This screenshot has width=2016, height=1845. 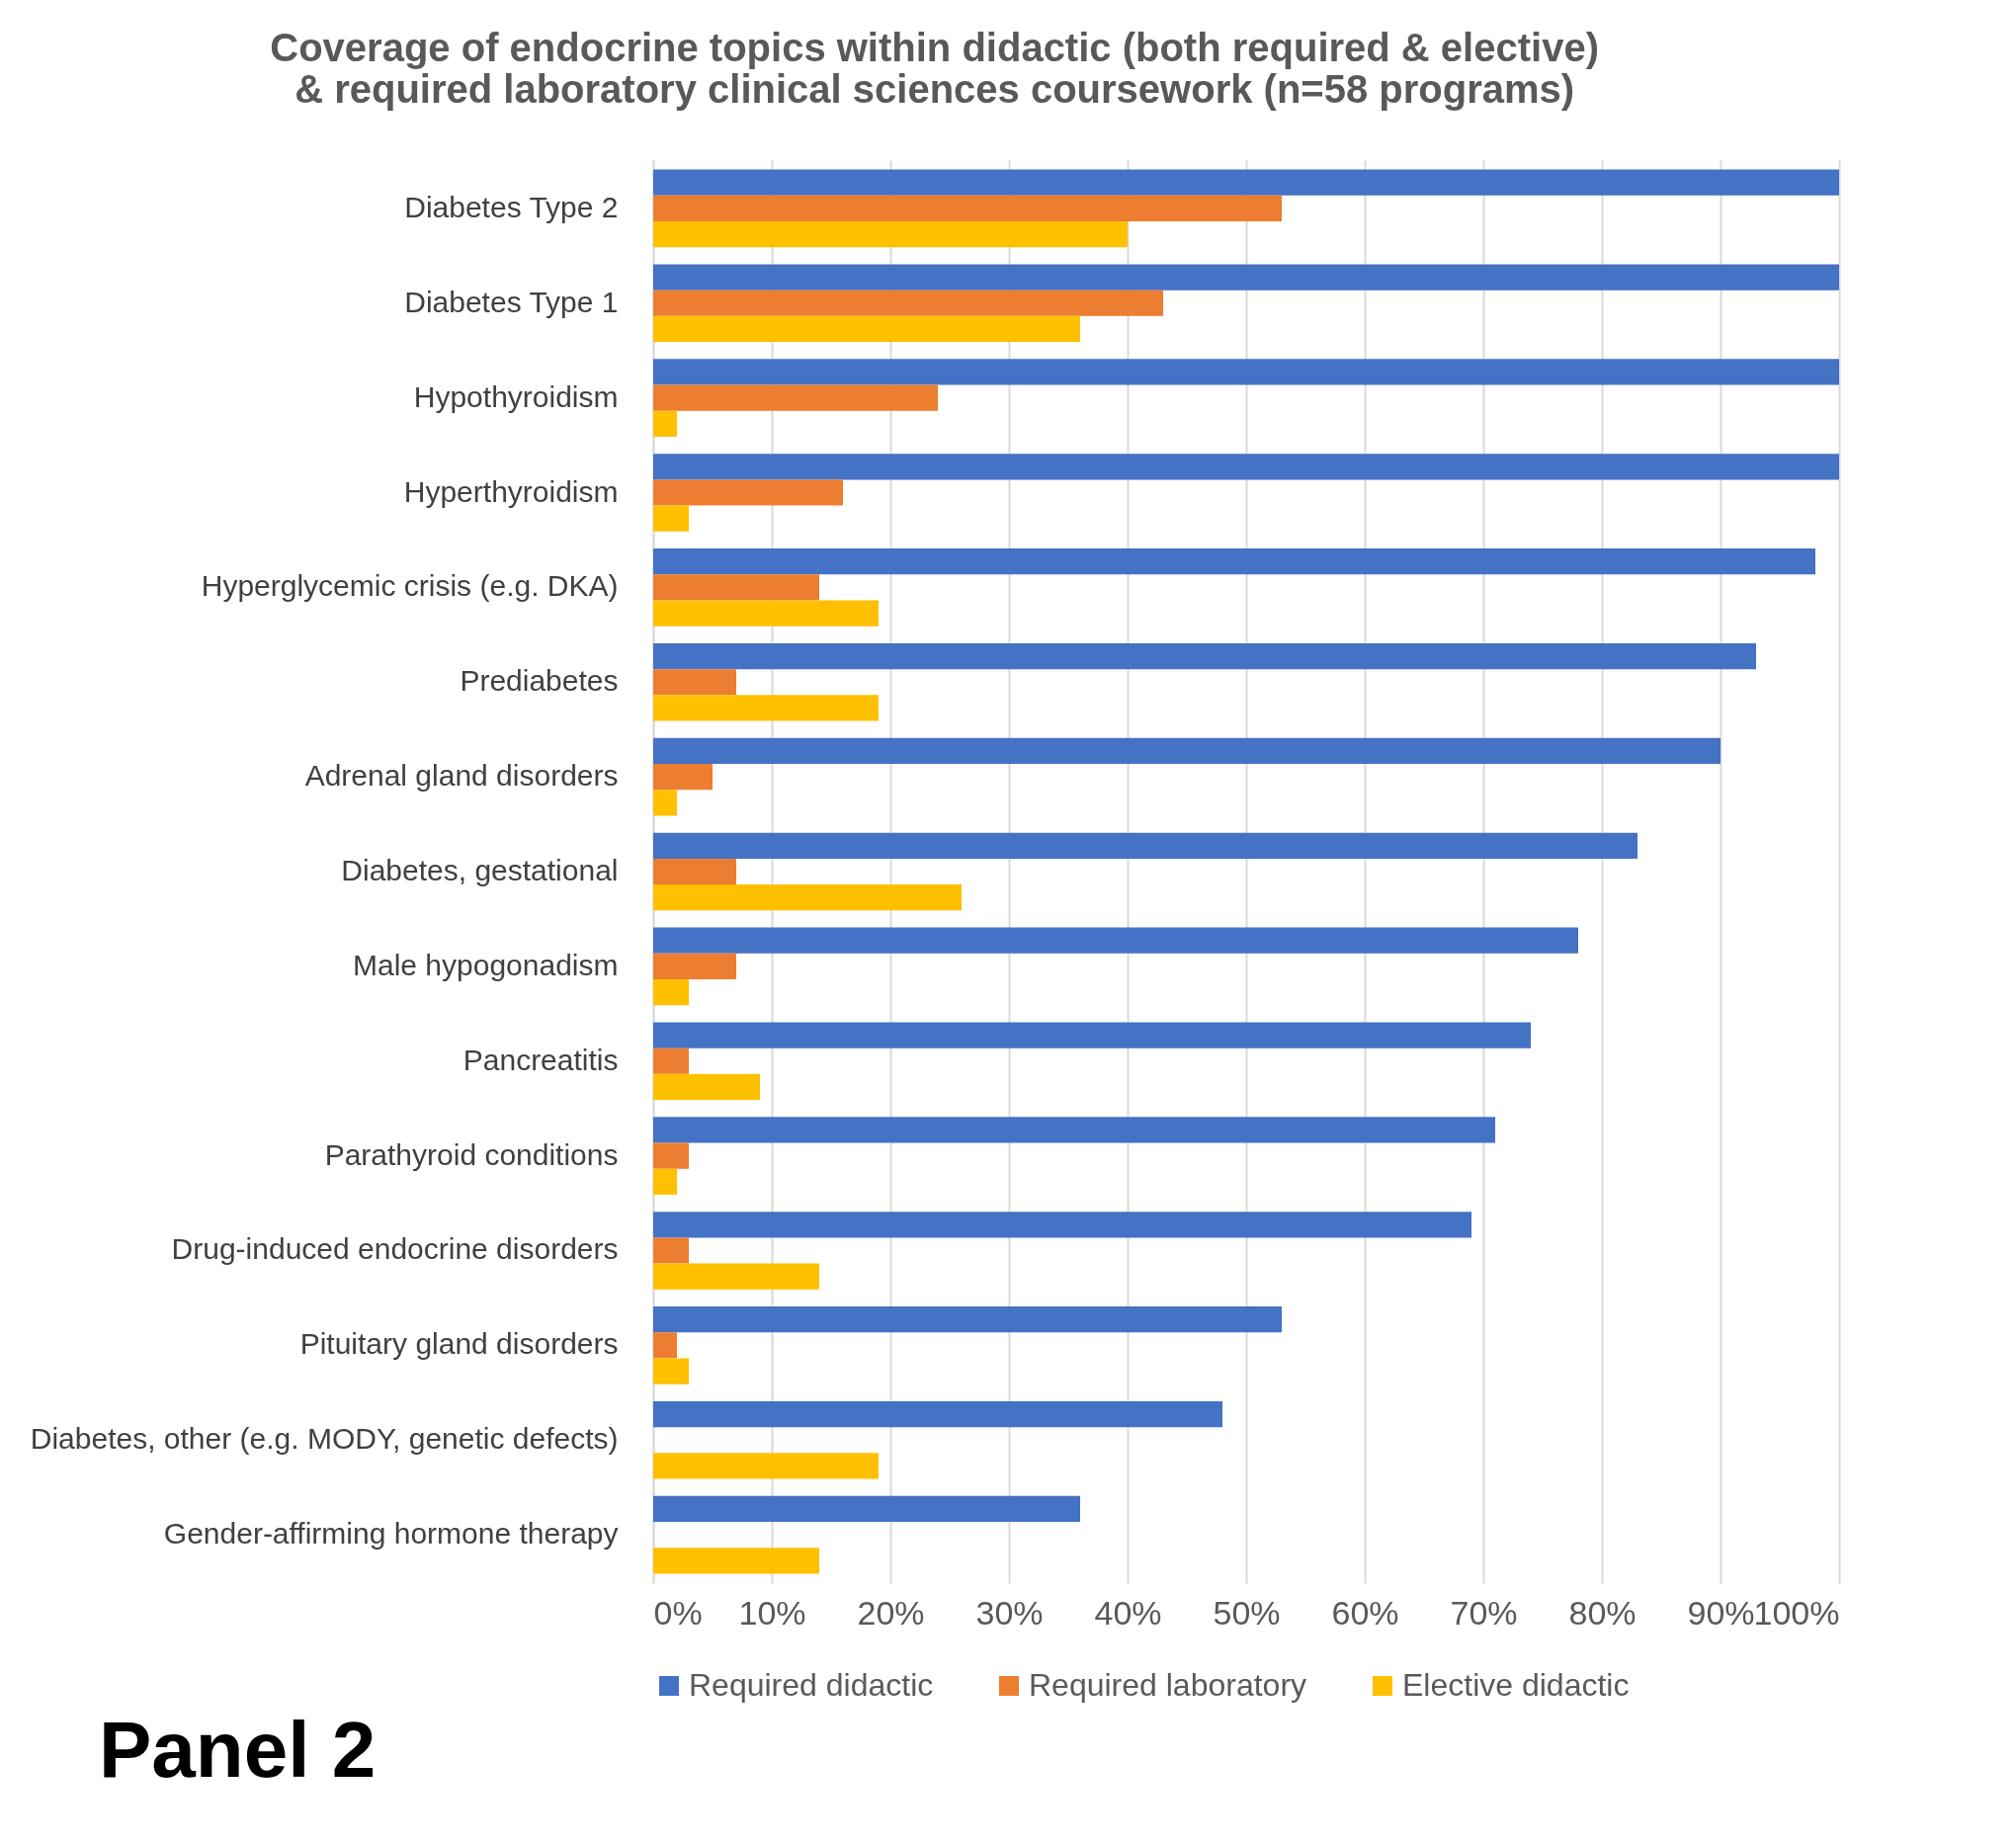 What do you see at coordinates (410, 586) in the screenshot?
I see `y-tick-label: Hyperglycemic crisis (e.g. DKA)` at bounding box center [410, 586].